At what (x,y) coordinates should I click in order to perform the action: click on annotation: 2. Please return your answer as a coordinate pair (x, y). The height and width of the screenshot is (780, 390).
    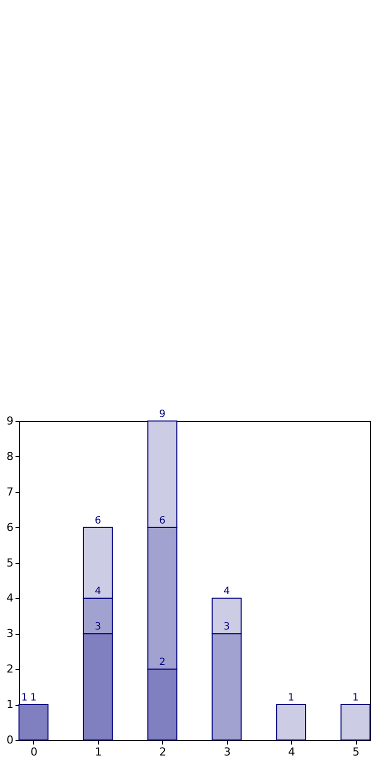
    Looking at the image, I should click on (162, 662).